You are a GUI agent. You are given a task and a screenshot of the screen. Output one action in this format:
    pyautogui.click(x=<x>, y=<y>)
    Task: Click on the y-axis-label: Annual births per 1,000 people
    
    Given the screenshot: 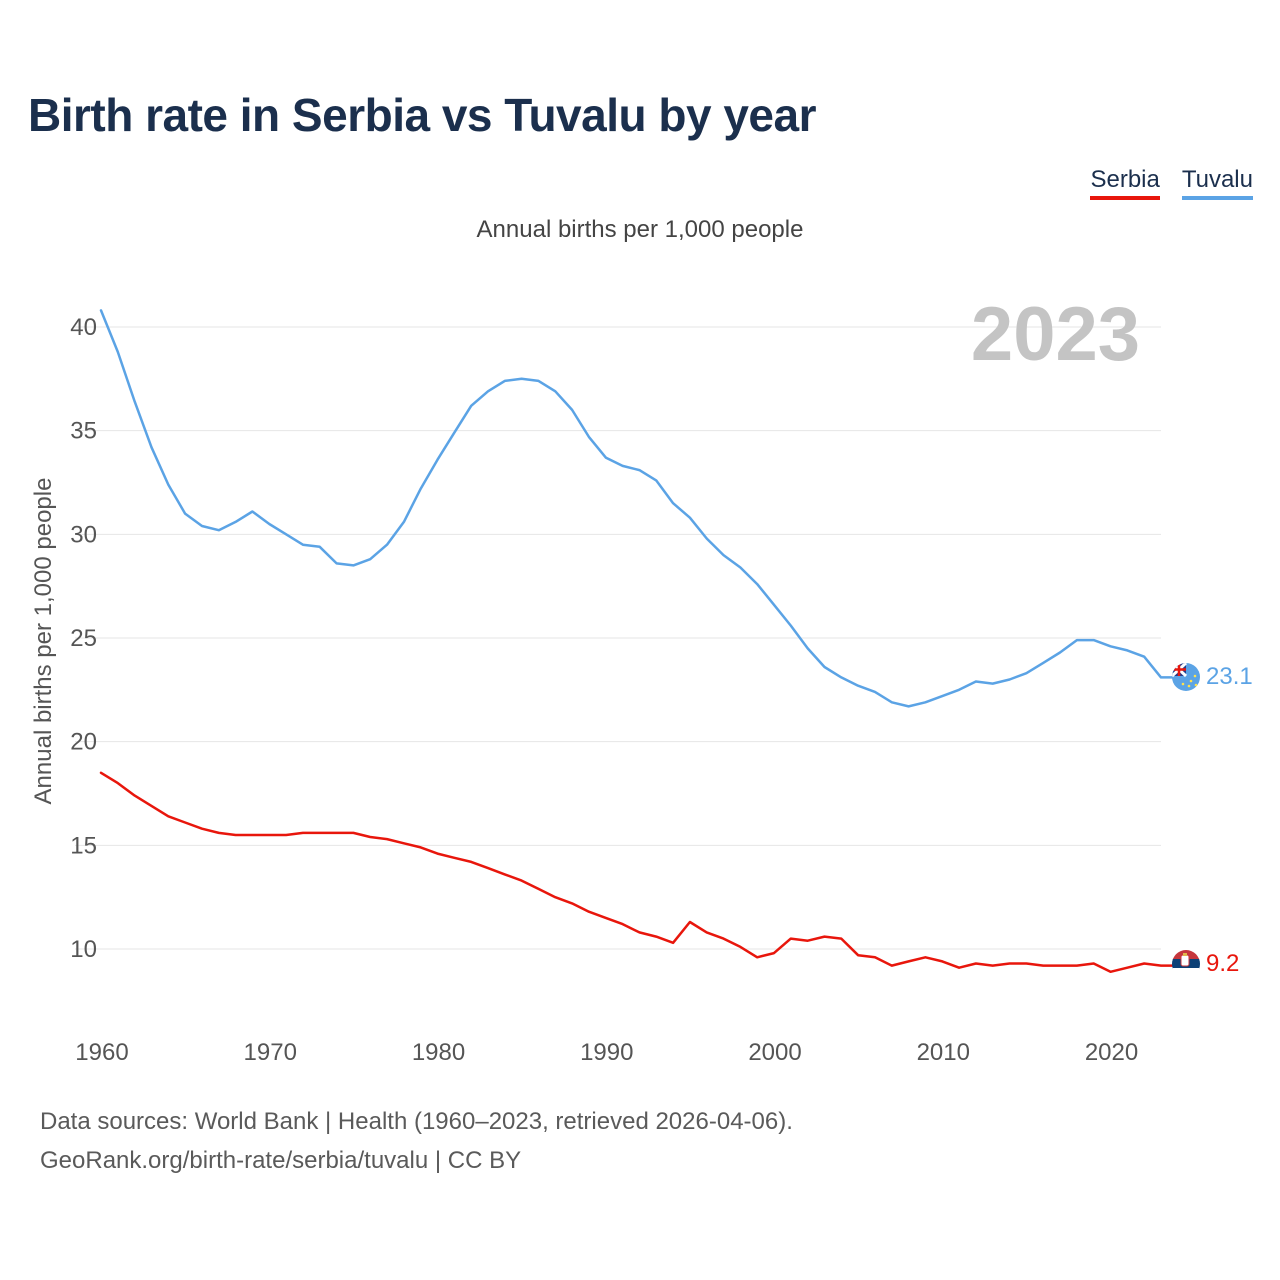 What is the action you would take?
    pyautogui.click(x=43, y=641)
    